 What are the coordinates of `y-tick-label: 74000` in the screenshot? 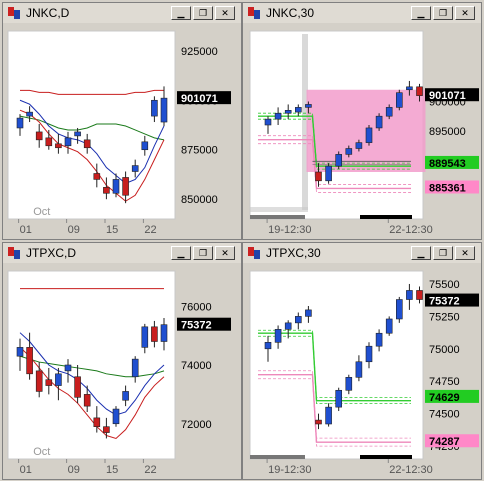 It's located at (196, 366).